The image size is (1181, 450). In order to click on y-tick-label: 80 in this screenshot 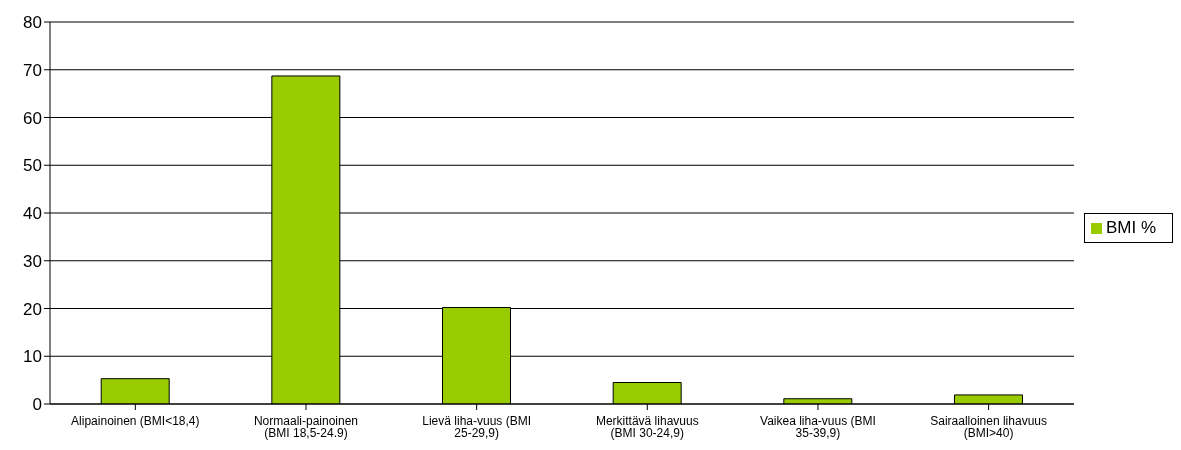, I will do `click(32, 23)`.